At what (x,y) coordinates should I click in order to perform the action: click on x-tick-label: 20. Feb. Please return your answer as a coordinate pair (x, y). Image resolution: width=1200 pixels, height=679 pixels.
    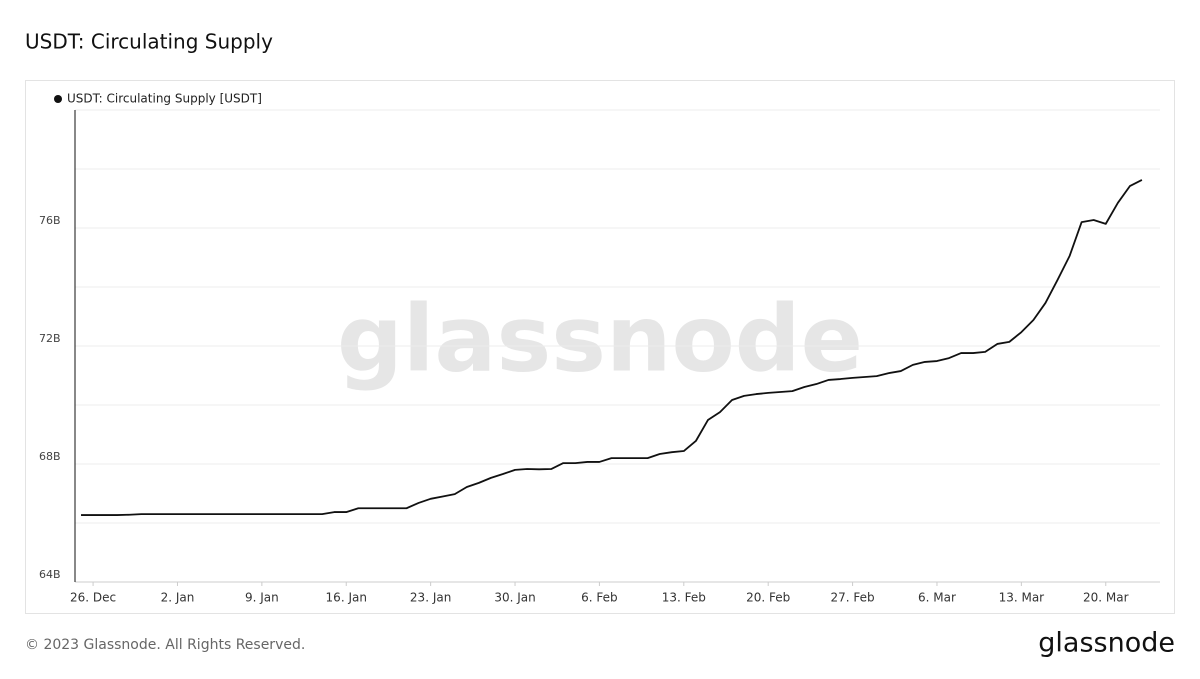
    Looking at the image, I should click on (768, 598).